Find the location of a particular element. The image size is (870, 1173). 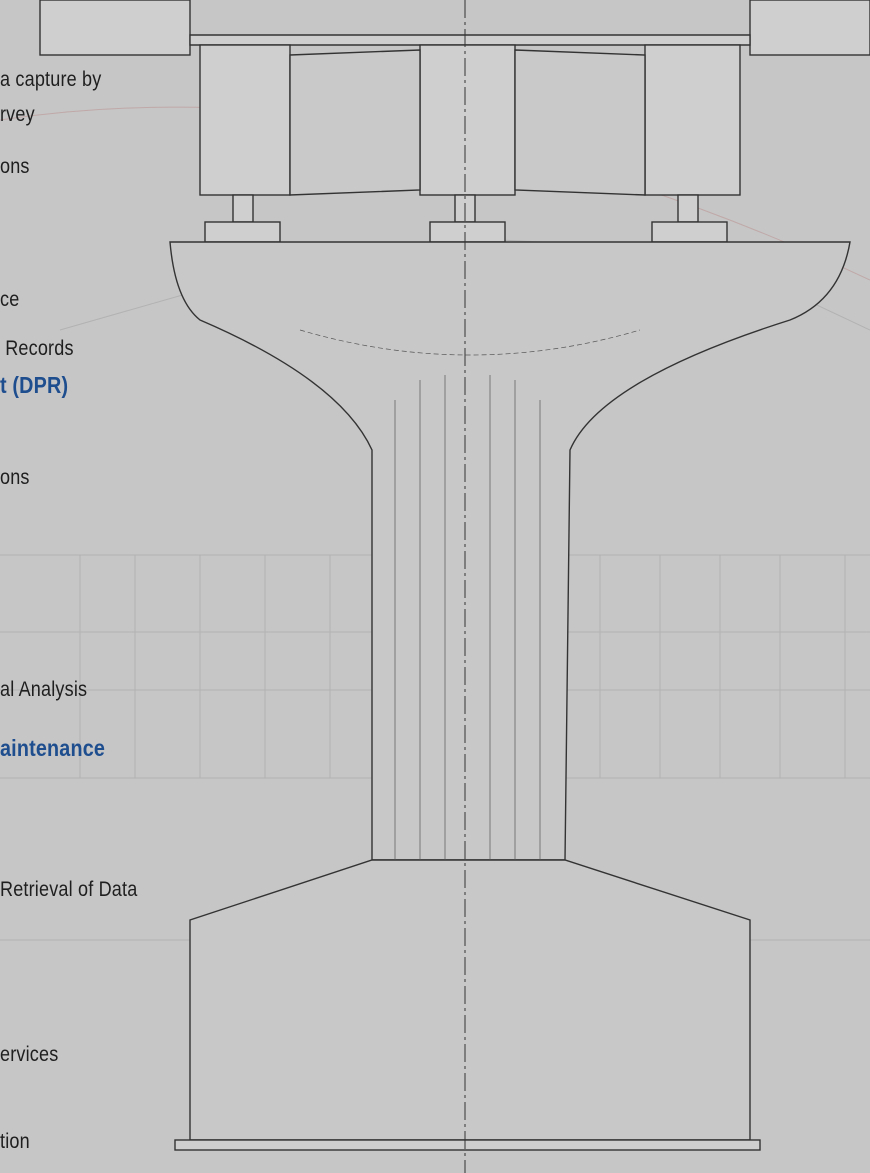

list-item: tion is located at coordinates (15, 1141).